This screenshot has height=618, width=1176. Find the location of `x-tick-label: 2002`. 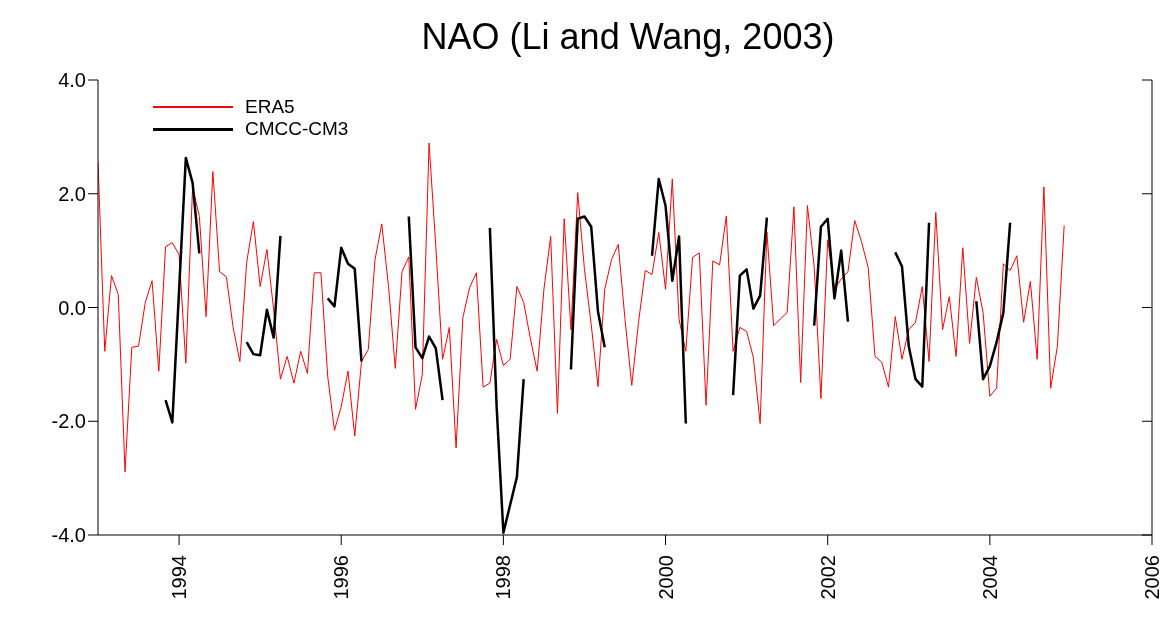

x-tick-label: 2002 is located at coordinates (827, 577).